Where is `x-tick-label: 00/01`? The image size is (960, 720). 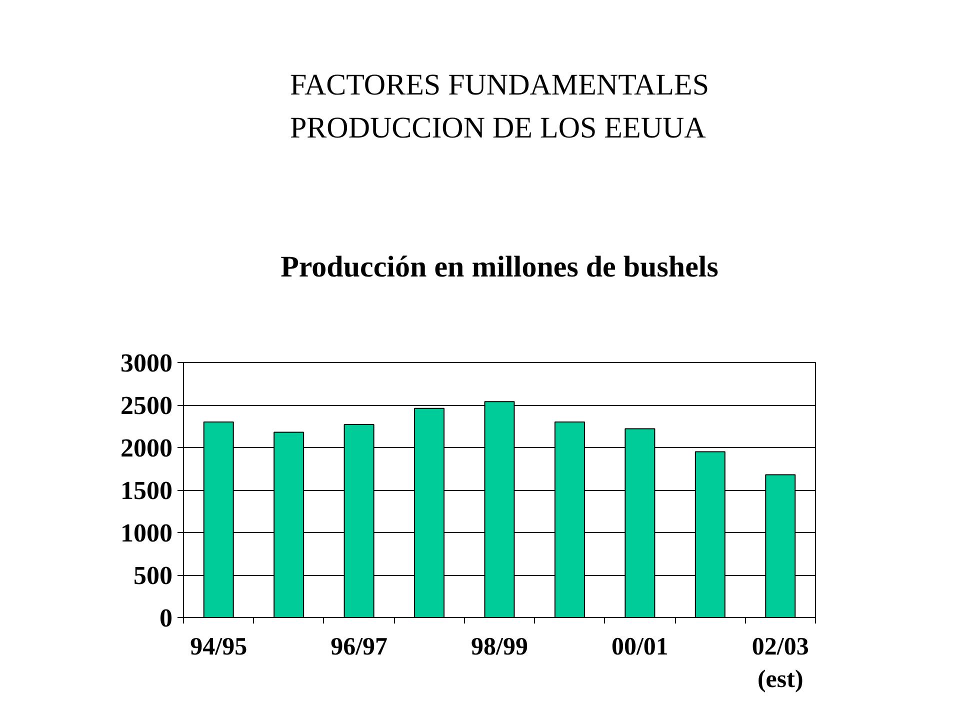
x-tick-label: 00/01 is located at coordinates (639, 647).